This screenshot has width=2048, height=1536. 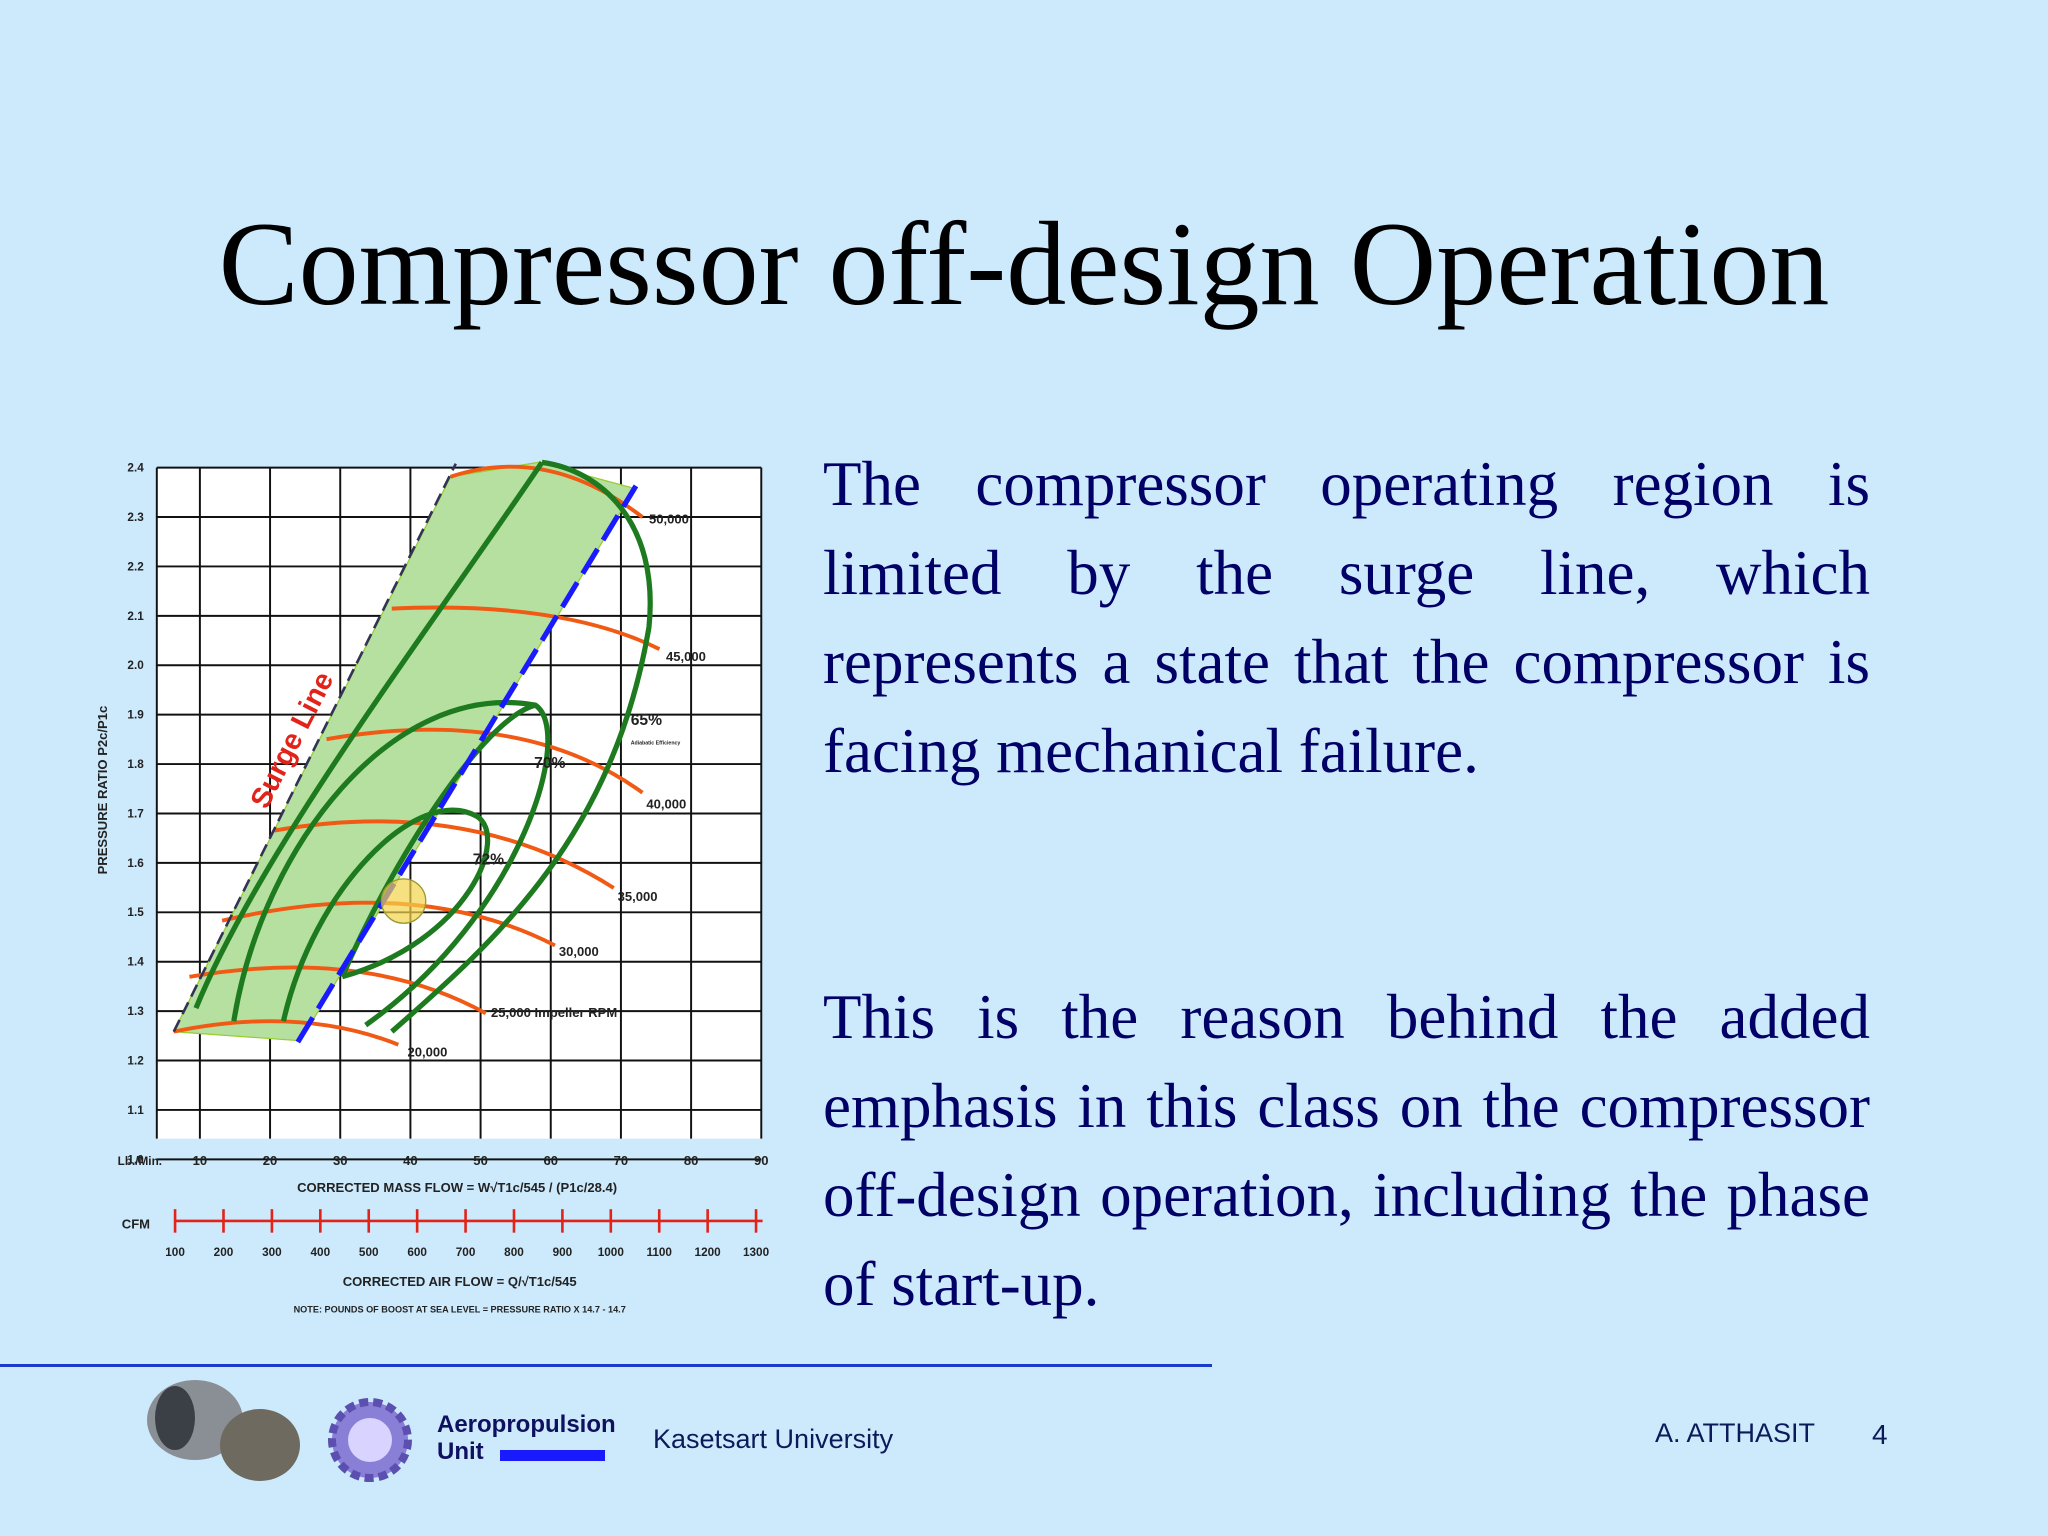 What do you see at coordinates (552, 1455) in the screenshot?
I see `unit-bar` at bounding box center [552, 1455].